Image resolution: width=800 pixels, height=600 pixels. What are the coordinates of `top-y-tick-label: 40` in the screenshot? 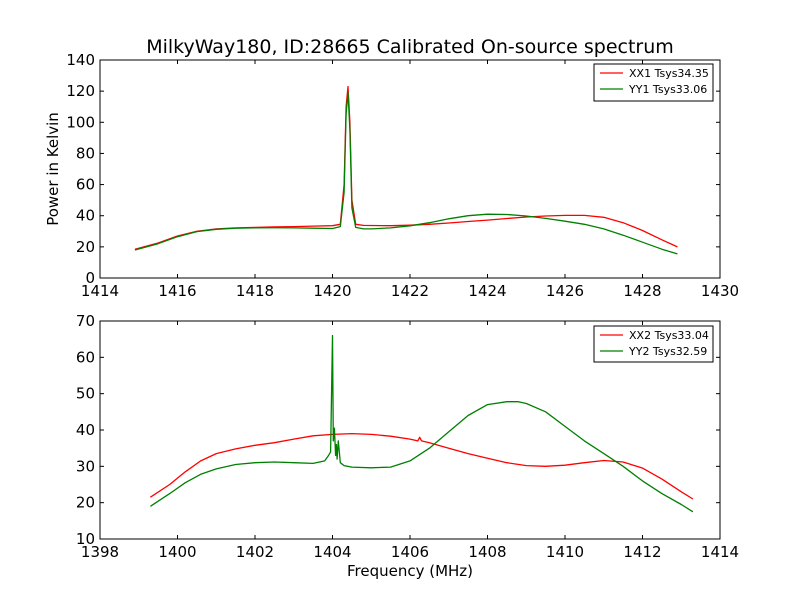 It's located at (85, 216).